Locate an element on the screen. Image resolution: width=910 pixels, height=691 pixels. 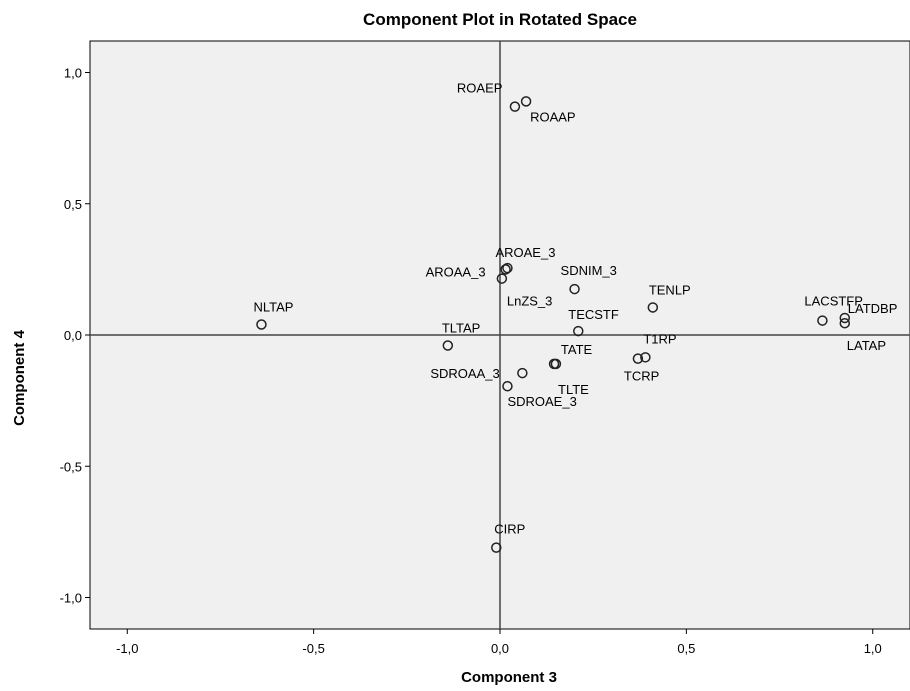
x-tick-label: -1,0 is located at coordinates (127, 648).